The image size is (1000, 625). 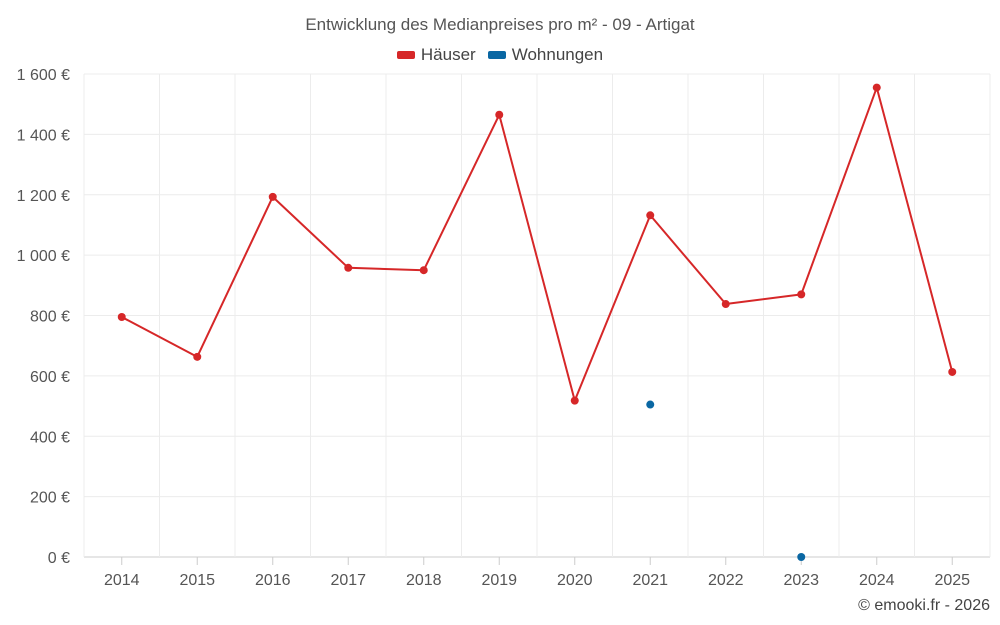 I want to click on x-tick-label: 2019, so click(x=499, y=580).